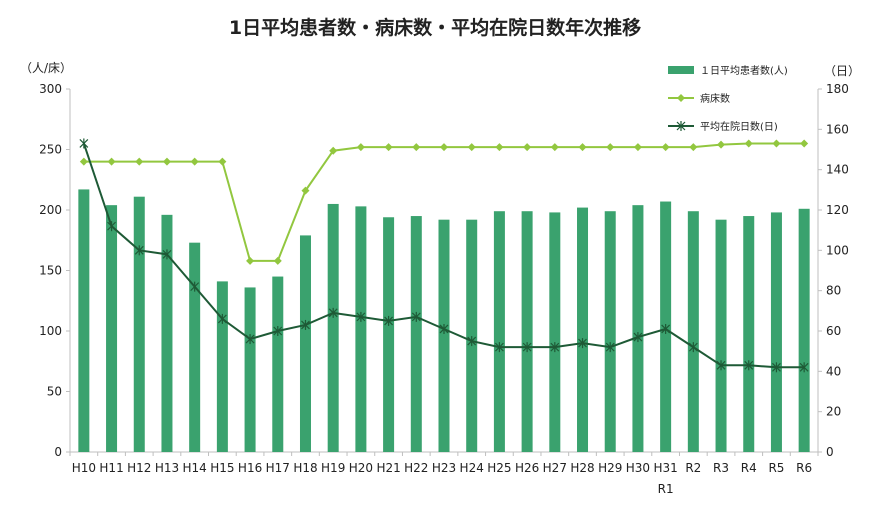 The width and height of the screenshot is (871, 520). Describe the element at coordinates (830, 452) in the screenshot. I see `right-tick-label: 0` at that location.